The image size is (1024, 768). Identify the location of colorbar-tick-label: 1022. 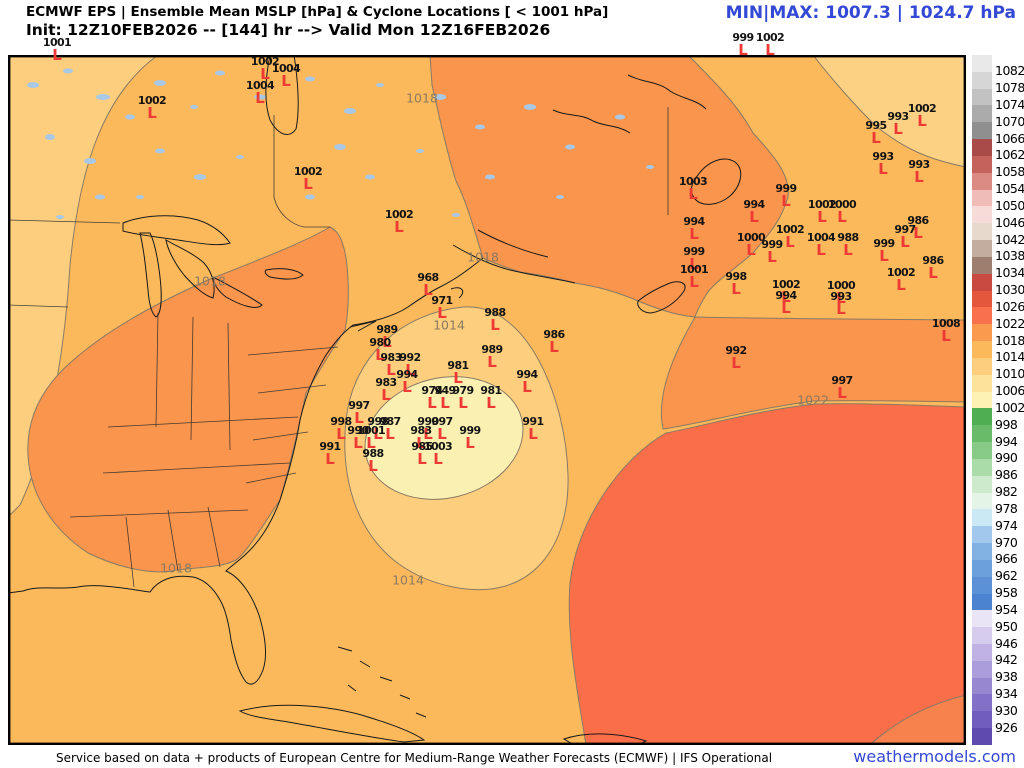
(1009, 323).